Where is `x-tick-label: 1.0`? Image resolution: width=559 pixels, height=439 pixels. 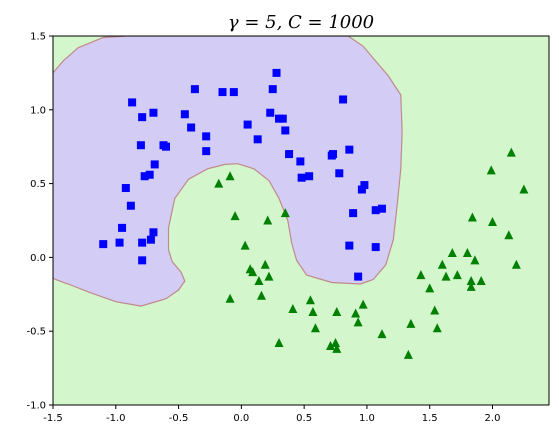 x-tick-label: 1.0 is located at coordinates (367, 418).